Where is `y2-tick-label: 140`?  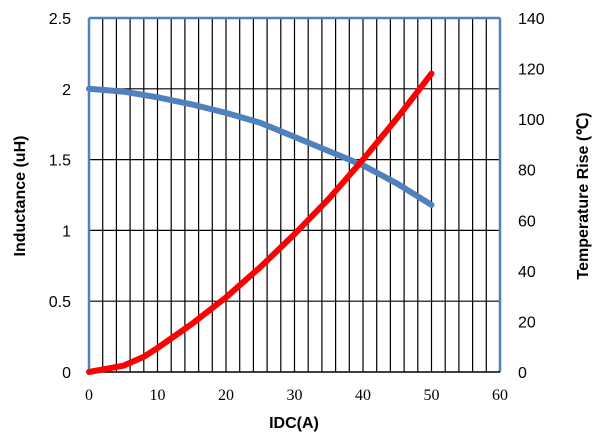
y2-tick-label: 140 is located at coordinates (531, 19).